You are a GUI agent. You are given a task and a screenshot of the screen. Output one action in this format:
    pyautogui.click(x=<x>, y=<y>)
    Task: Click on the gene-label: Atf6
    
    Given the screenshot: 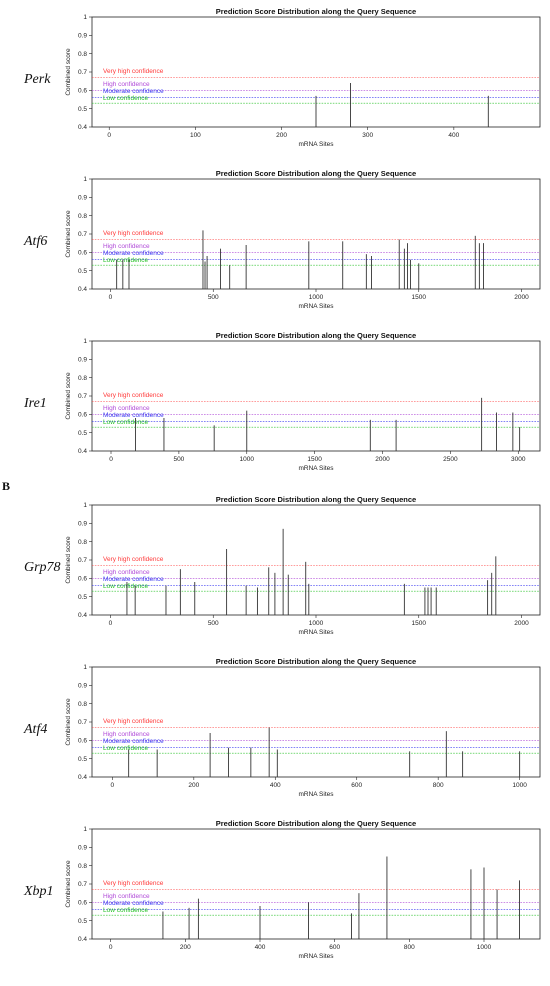 What is the action you would take?
    pyautogui.click(x=35, y=241)
    